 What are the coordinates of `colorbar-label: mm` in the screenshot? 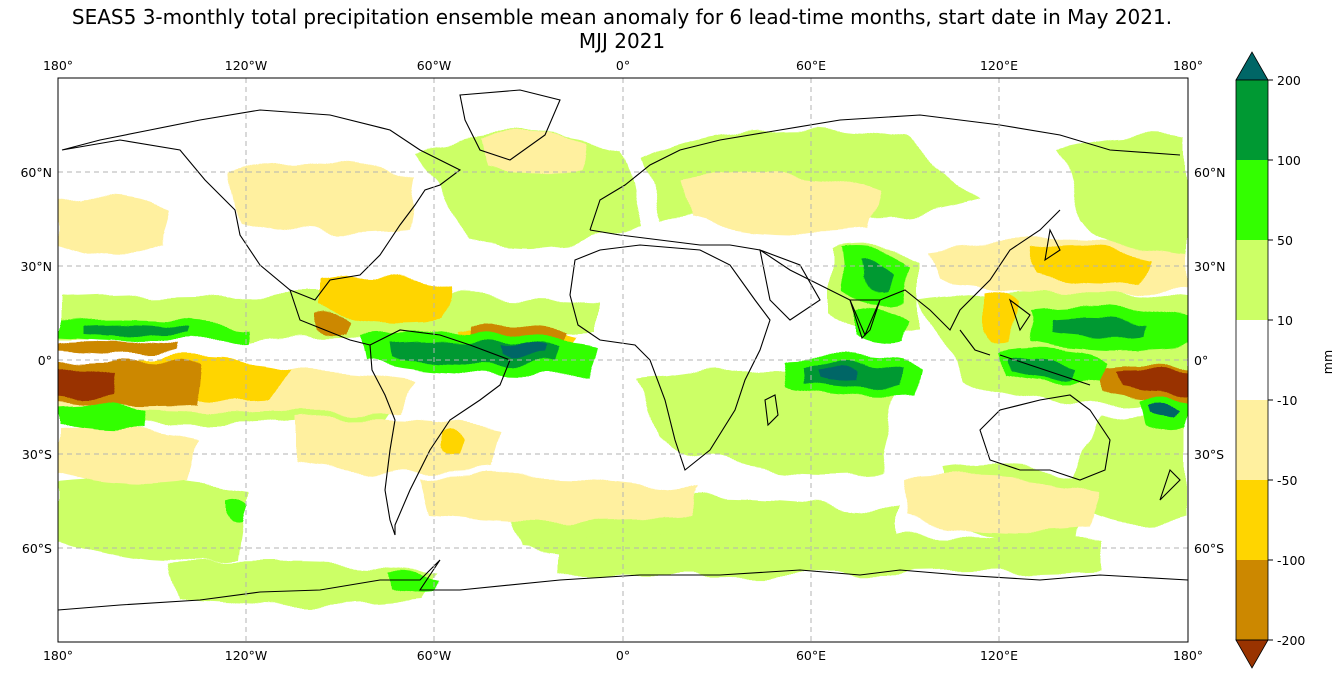 It's located at (1327, 362).